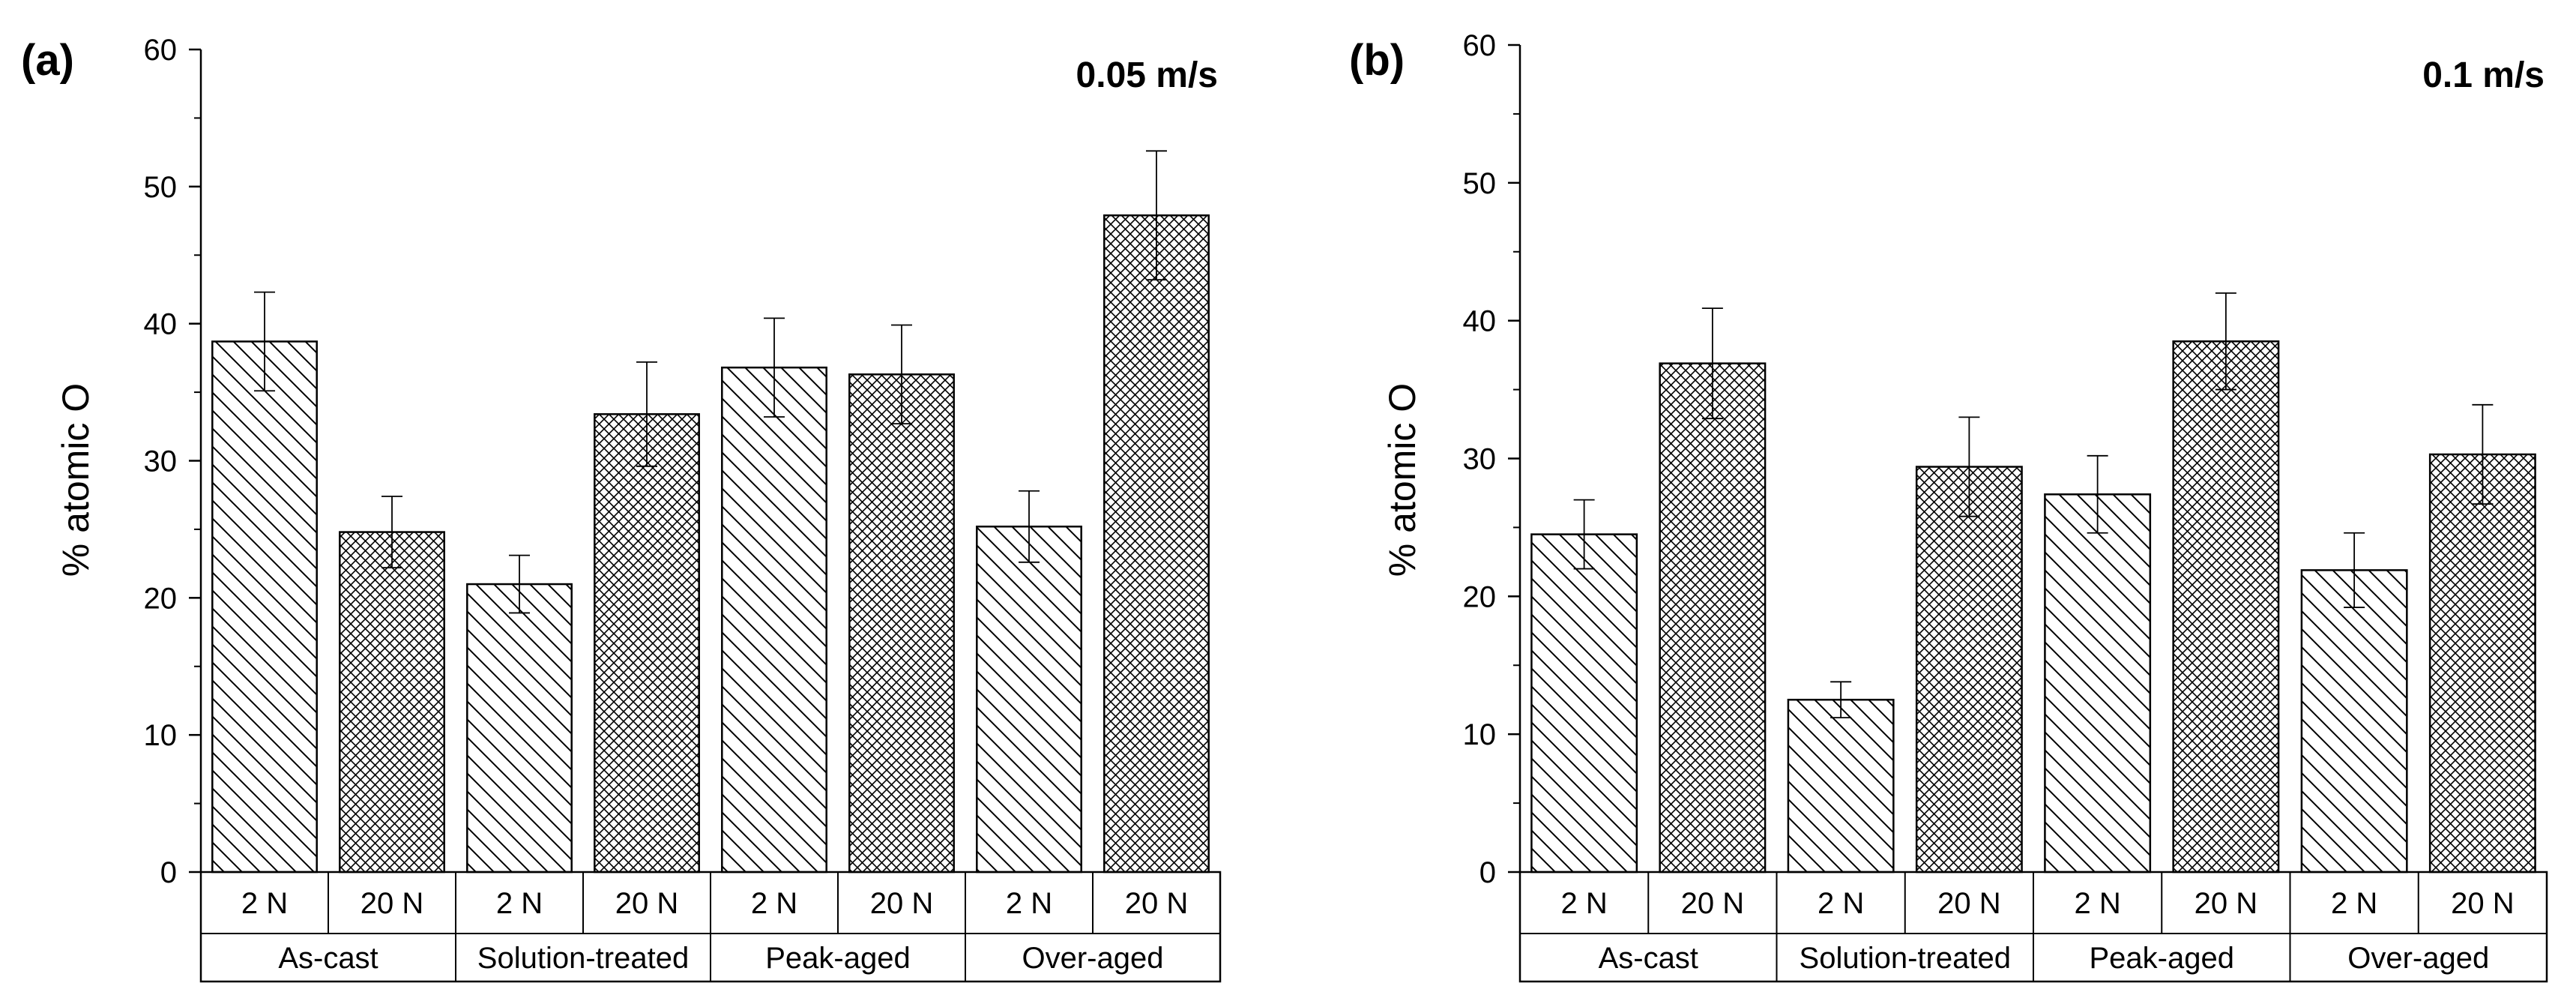 Image resolution: width=2576 pixels, height=1004 pixels. Describe the element at coordinates (1488, 872) in the screenshot. I see `panel-b-y-tick-label: 0` at that location.